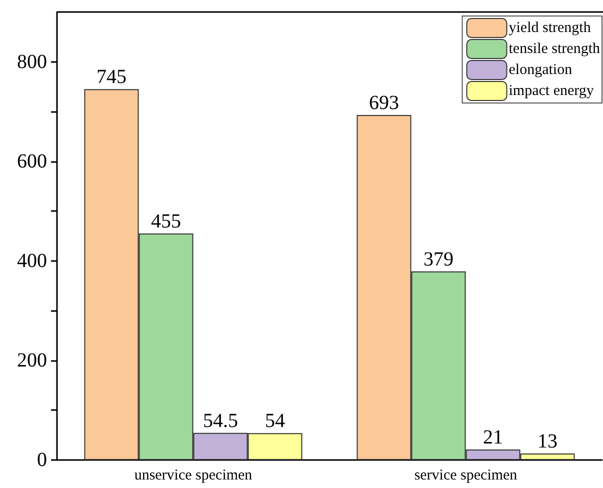 This screenshot has height=488, width=603. I want to click on y-tick-label: 800, so click(32, 61).